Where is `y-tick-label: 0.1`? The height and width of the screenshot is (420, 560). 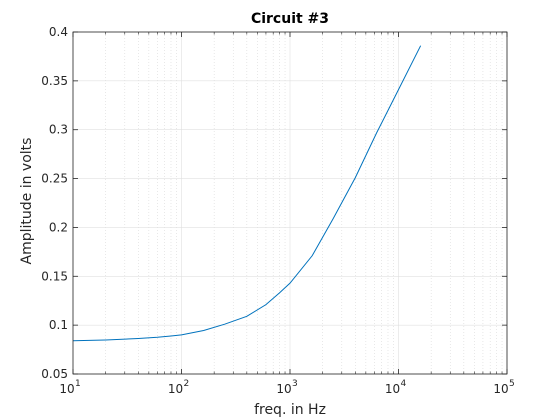
y-tick-label: 0.1 is located at coordinates (58, 325).